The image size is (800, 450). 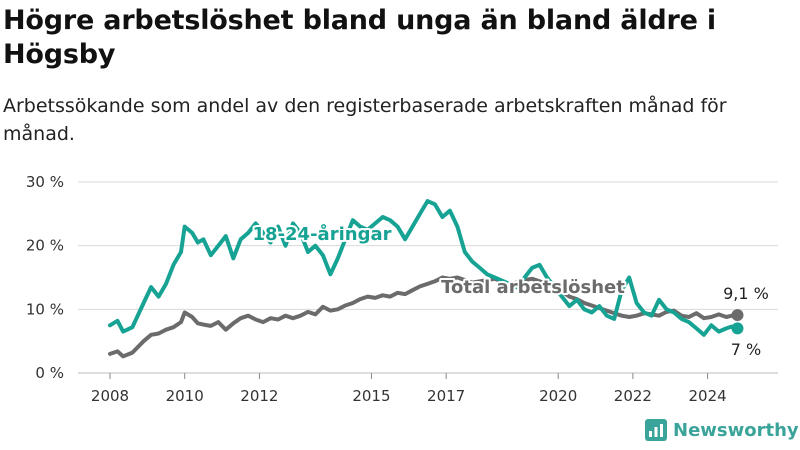 What do you see at coordinates (45, 309) in the screenshot?
I see `y-tick-label: 10 %` at bounding box center [45, 309].